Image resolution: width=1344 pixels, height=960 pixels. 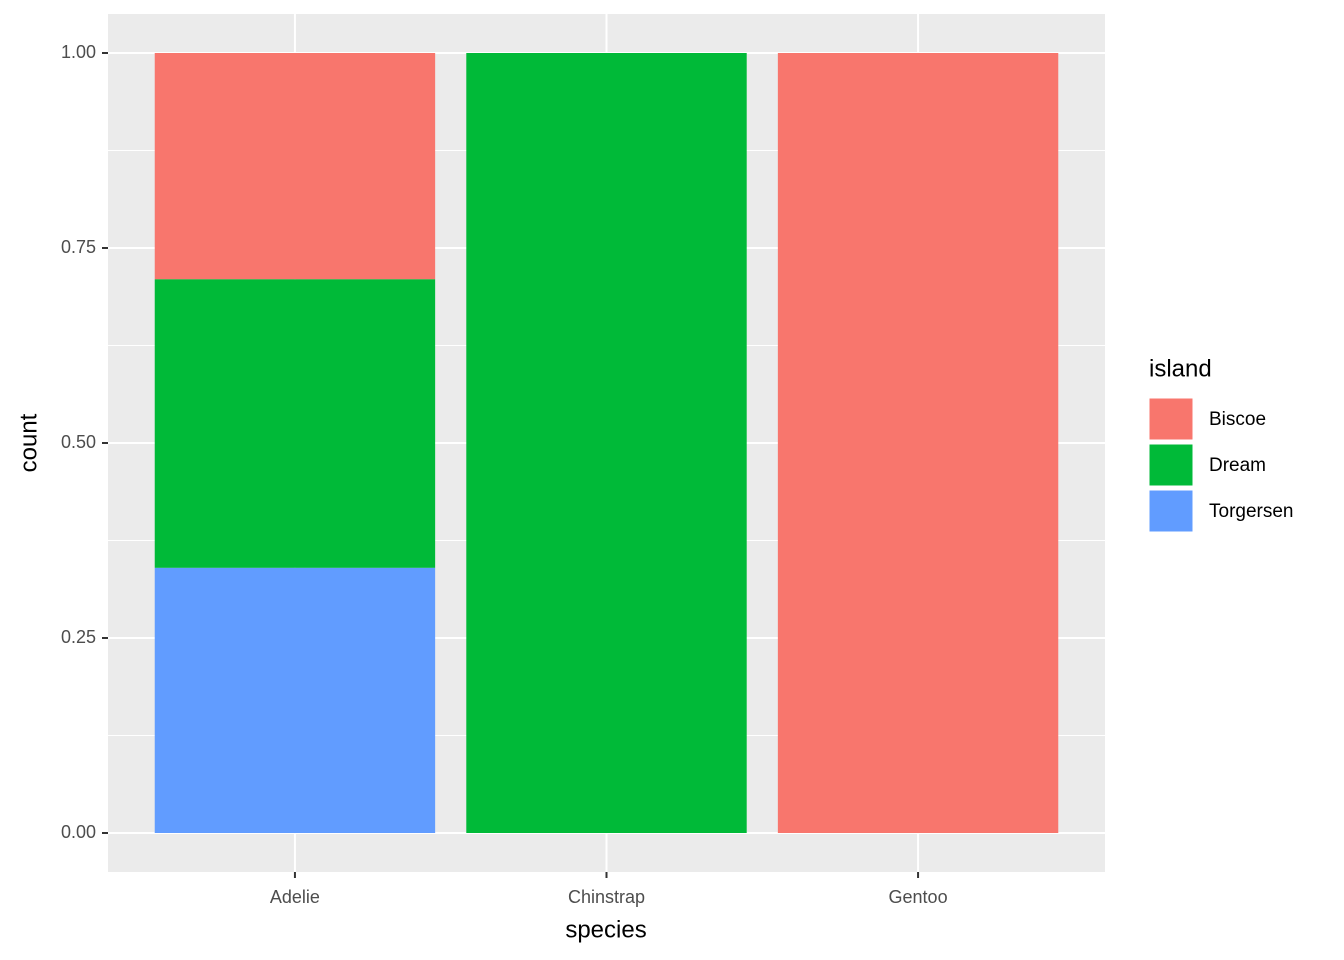 I want to click on y-tick-label: 0.50, so click(x=78, y=442).